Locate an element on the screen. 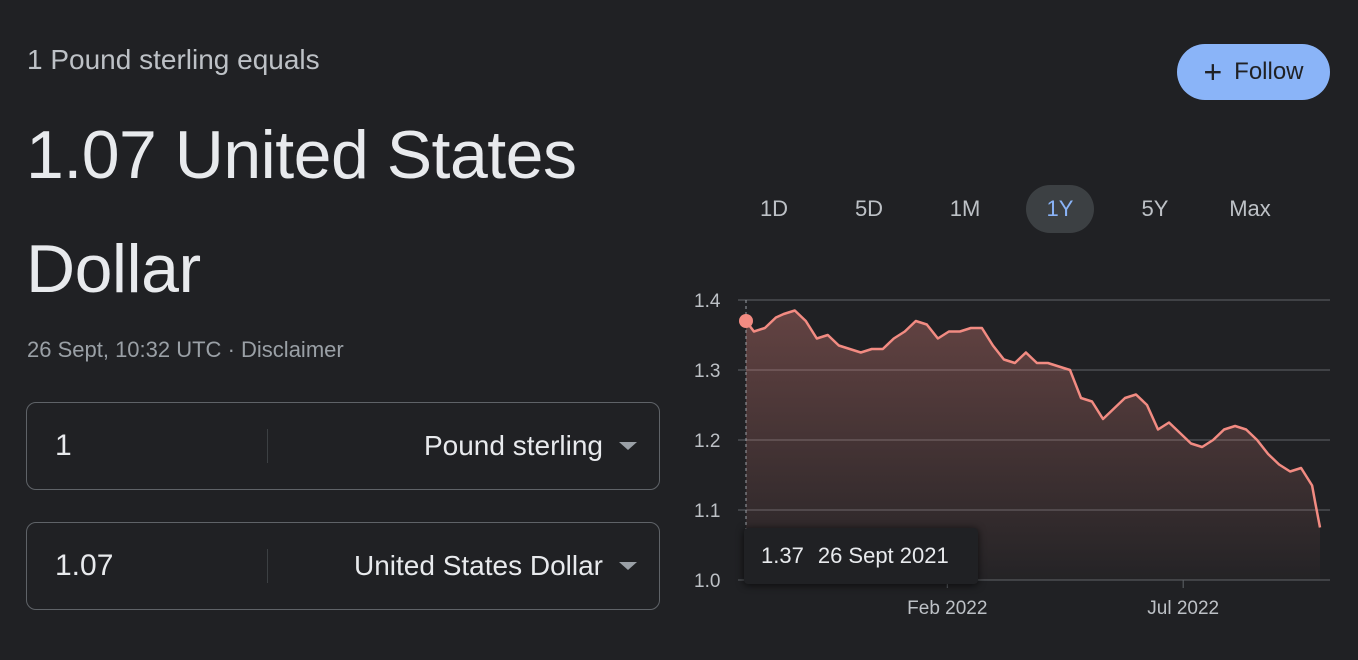 The image size is (1358, 660). x-tick-label: Jul 2022 is located at coordinates (1183, 608).